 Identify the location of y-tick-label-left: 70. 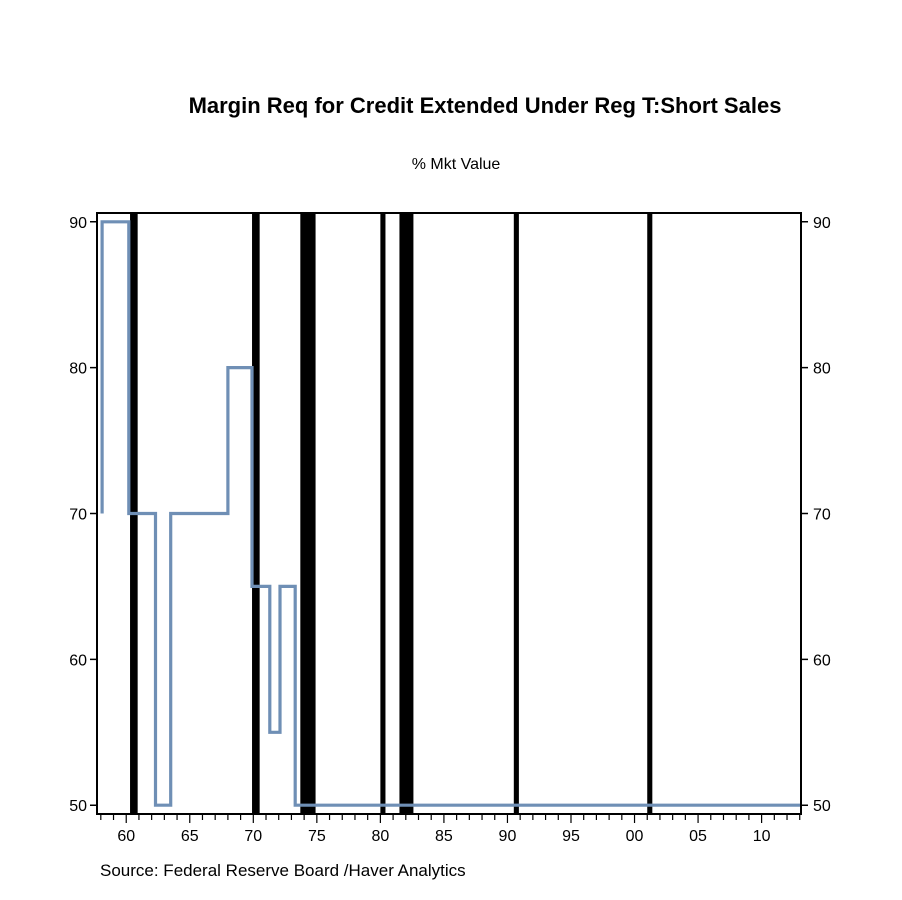
(78, 515).